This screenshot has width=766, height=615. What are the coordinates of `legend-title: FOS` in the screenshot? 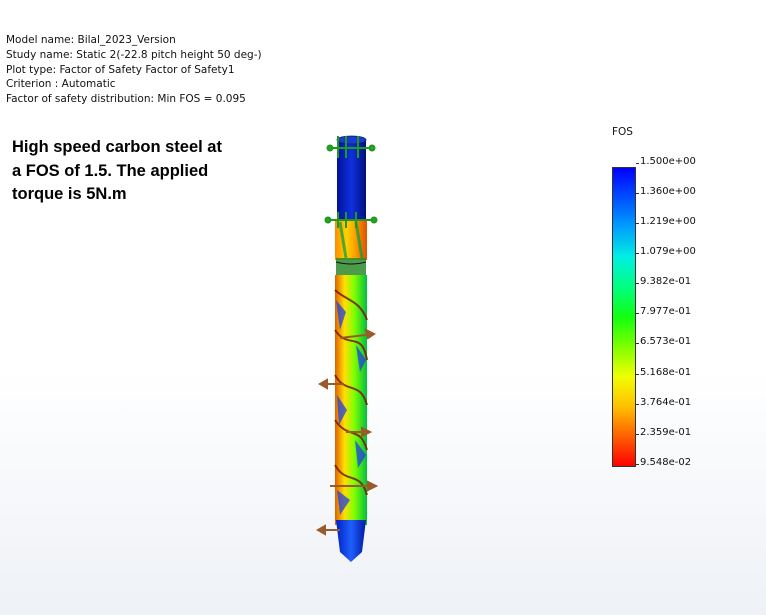 It's located at (622, 132).